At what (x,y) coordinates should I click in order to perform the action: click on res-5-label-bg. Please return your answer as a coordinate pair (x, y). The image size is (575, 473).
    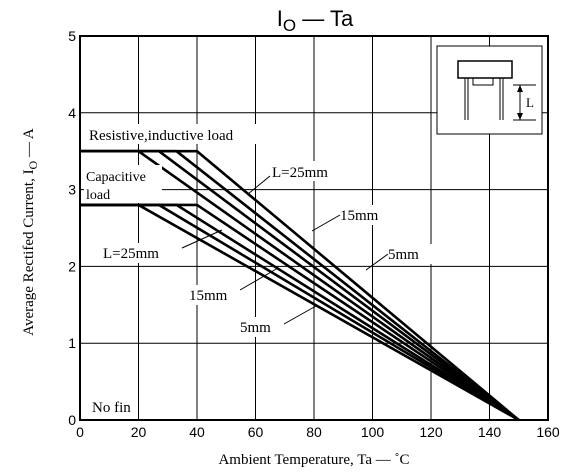
    Looking at the image, I should click on (409, 254).